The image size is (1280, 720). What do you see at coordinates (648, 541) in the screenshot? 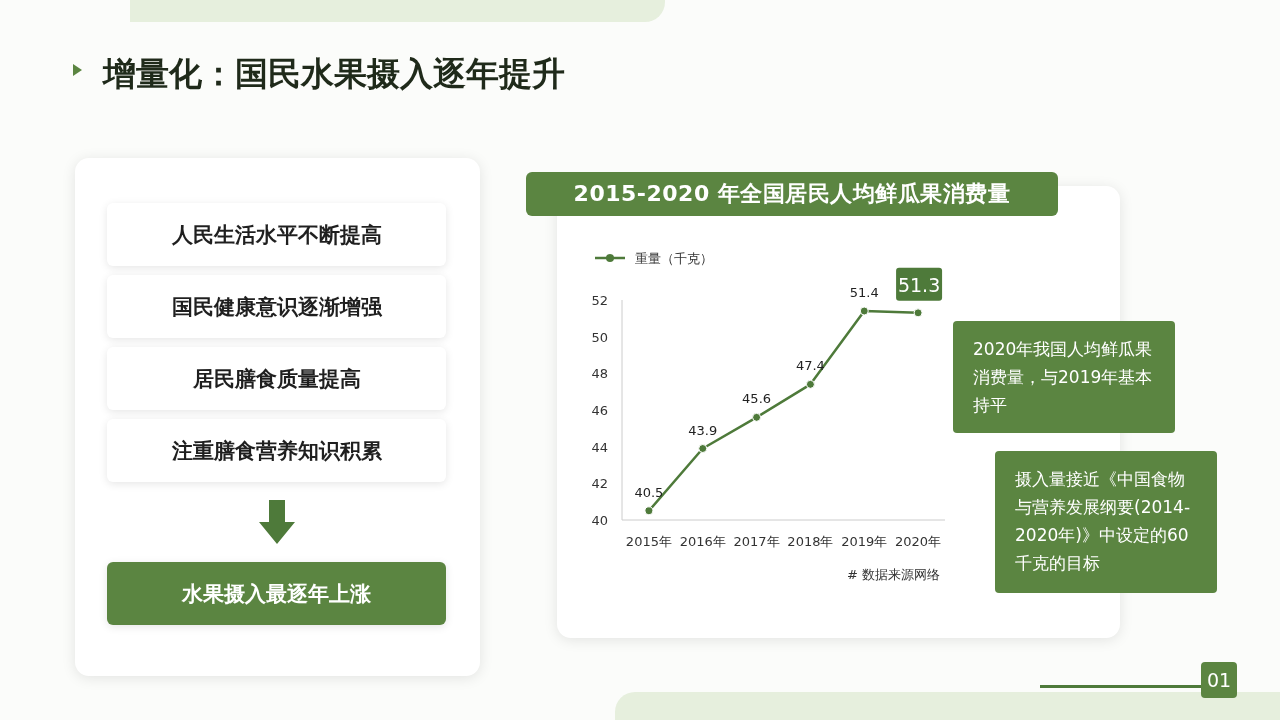
I see `x-tick-label: 2015年` at bounding box center [648, 541].